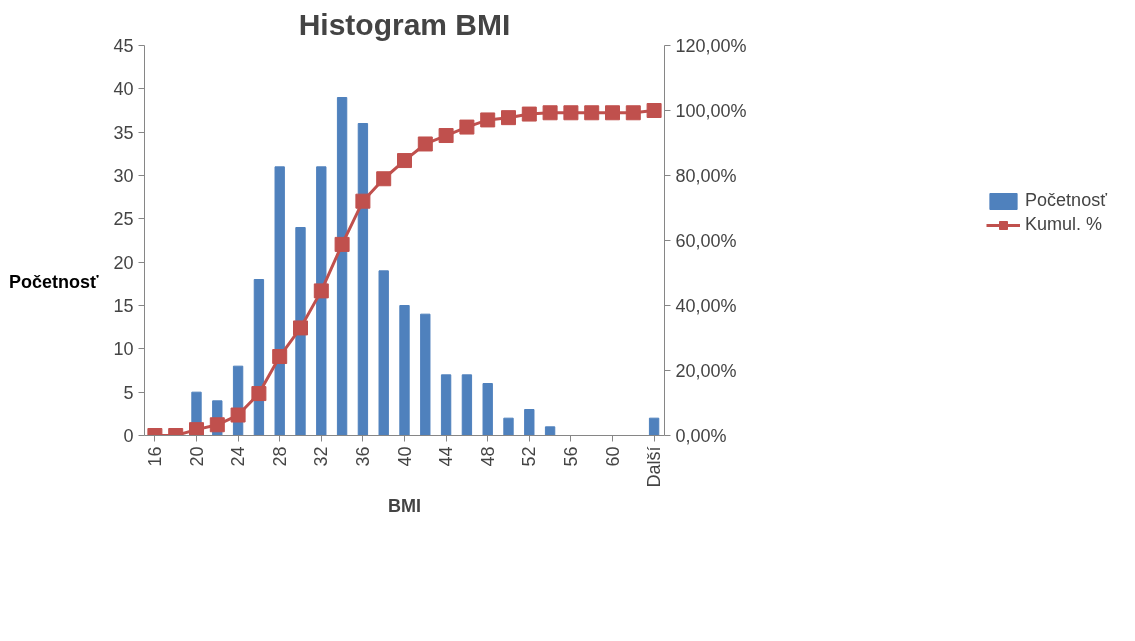  Describe the element at coordinates (123, 349) in the screenshot. I see `y-tick-label: 10` at that location.